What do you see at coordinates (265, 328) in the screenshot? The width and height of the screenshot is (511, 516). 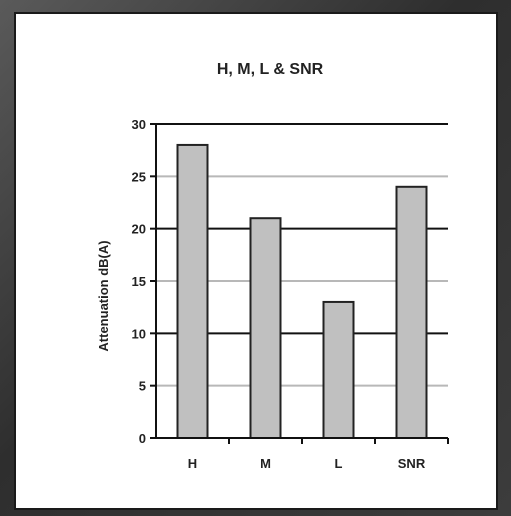 I see `bar-m` at bounding box center [265, 328].